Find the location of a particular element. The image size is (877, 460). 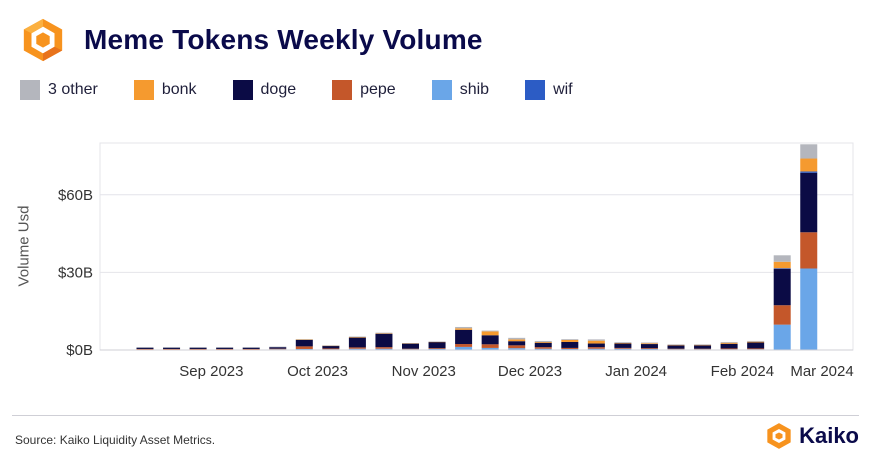

x-tick-label: Sep 2023 is located at coordinates (211, 371).